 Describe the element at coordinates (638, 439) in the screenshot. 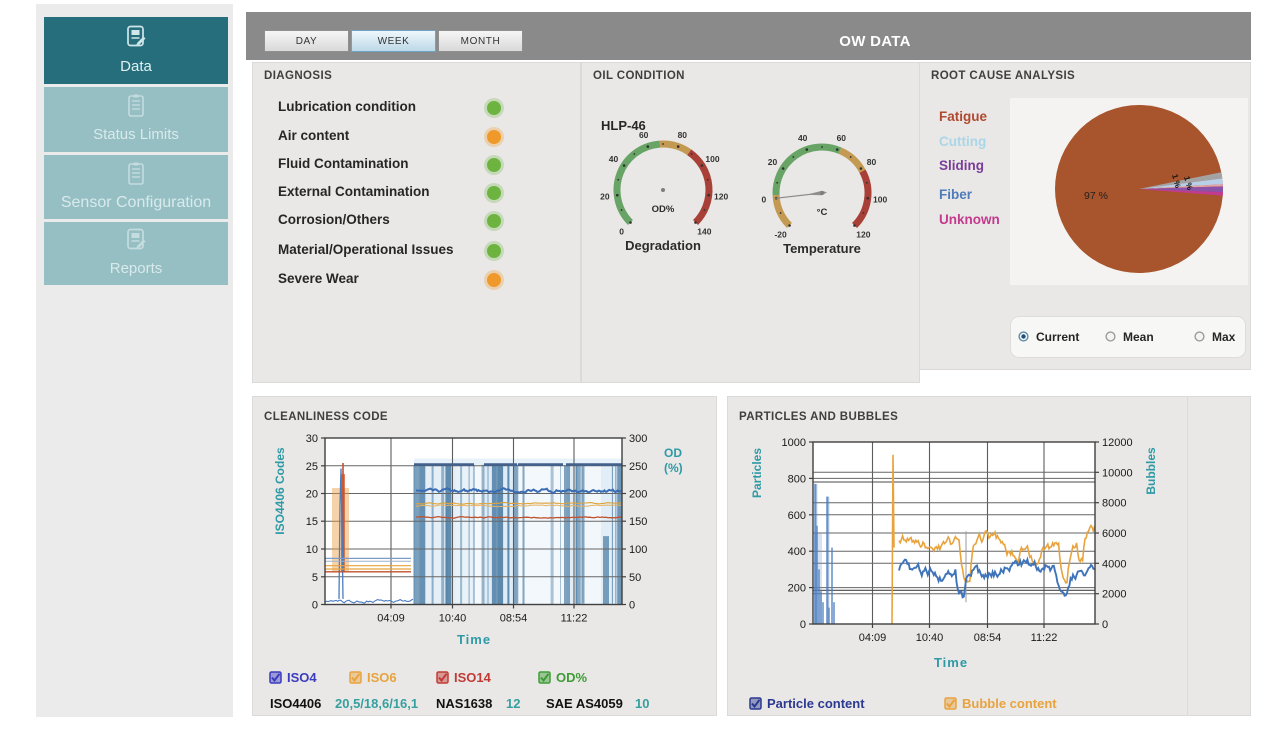

I see `svg-text: 300` at that location.